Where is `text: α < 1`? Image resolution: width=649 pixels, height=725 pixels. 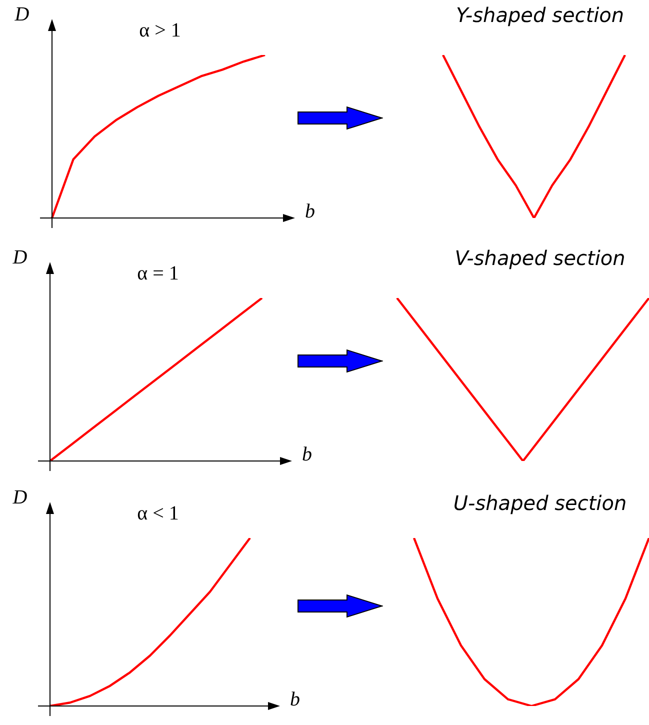
text: α < 1 is located at coordinates (158, 513).